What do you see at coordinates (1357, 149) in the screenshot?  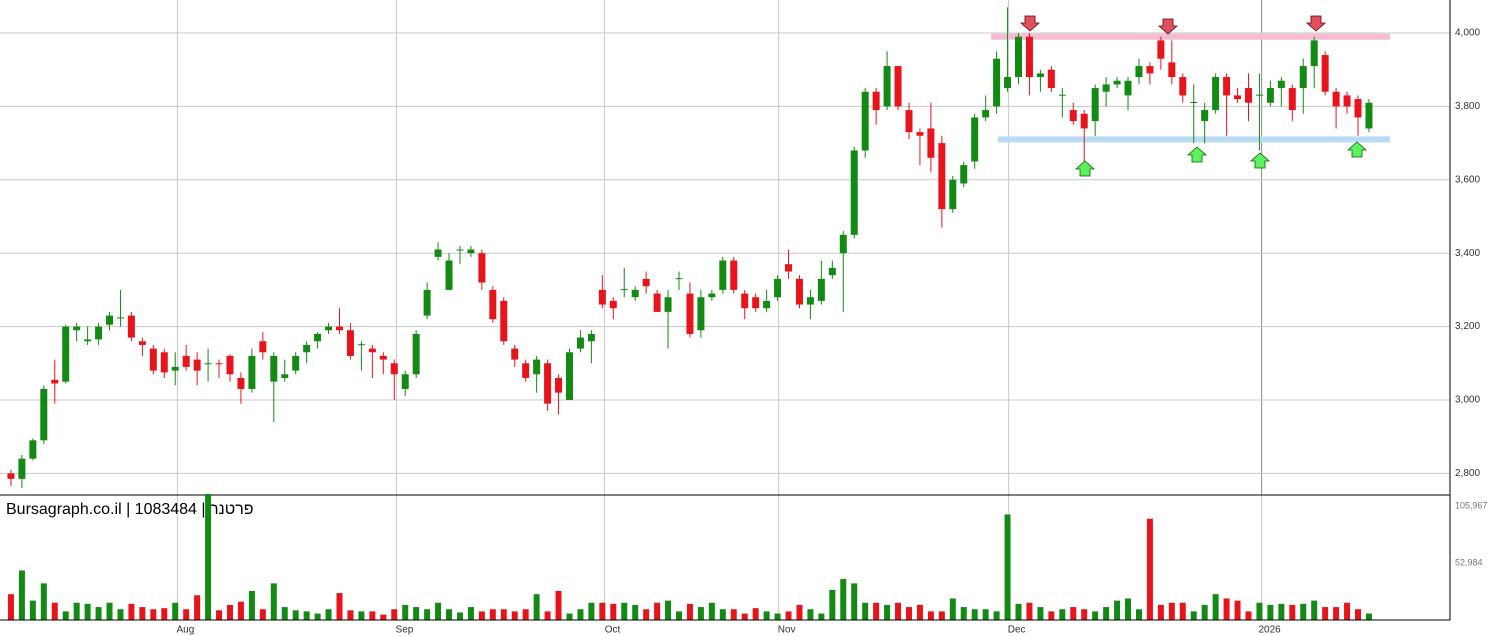 I see `up-arrow` at bounding box center [1357, 149].